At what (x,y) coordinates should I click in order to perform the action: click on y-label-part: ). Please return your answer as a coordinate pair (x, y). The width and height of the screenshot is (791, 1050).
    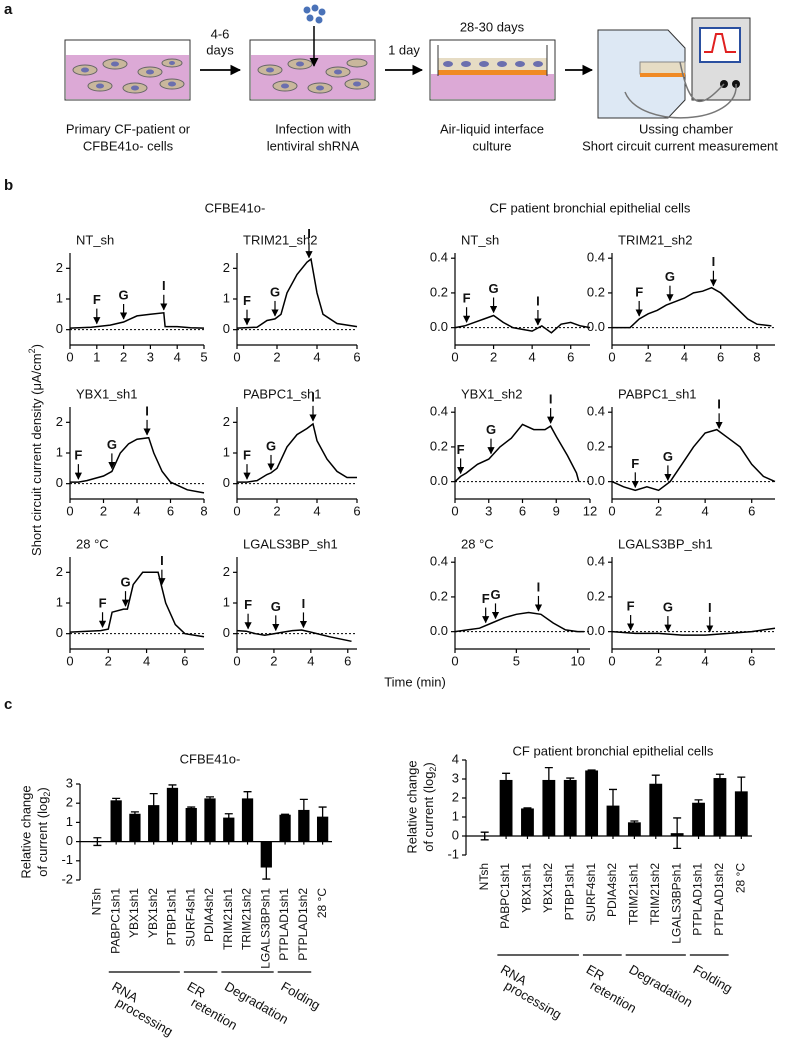
    Looking at the image, I should click on (428, 764).